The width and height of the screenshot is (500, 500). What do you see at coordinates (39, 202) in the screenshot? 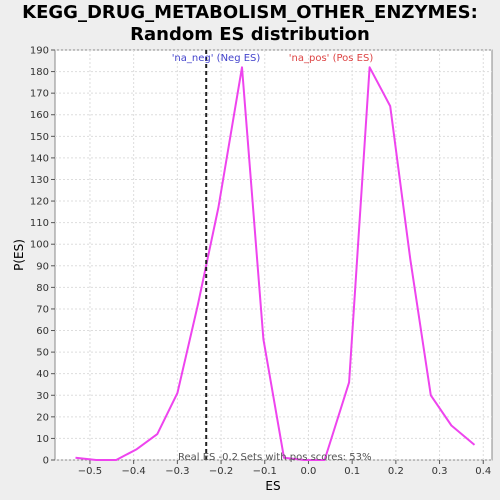
I see `y-tick-label: 120` at bounding box center [39, 202].